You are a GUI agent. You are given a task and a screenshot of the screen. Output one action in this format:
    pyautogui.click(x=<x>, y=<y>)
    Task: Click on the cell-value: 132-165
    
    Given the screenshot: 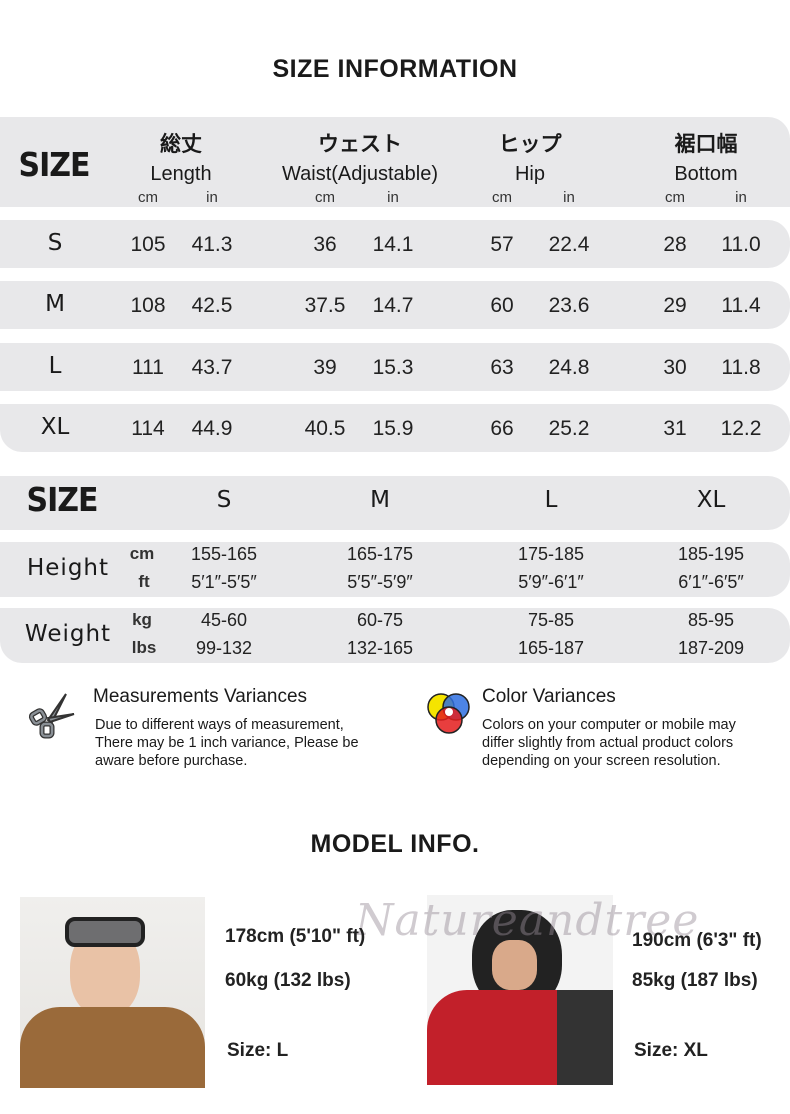 What is the action you would take?
    pyautogui.click(x=380, y=648)
    